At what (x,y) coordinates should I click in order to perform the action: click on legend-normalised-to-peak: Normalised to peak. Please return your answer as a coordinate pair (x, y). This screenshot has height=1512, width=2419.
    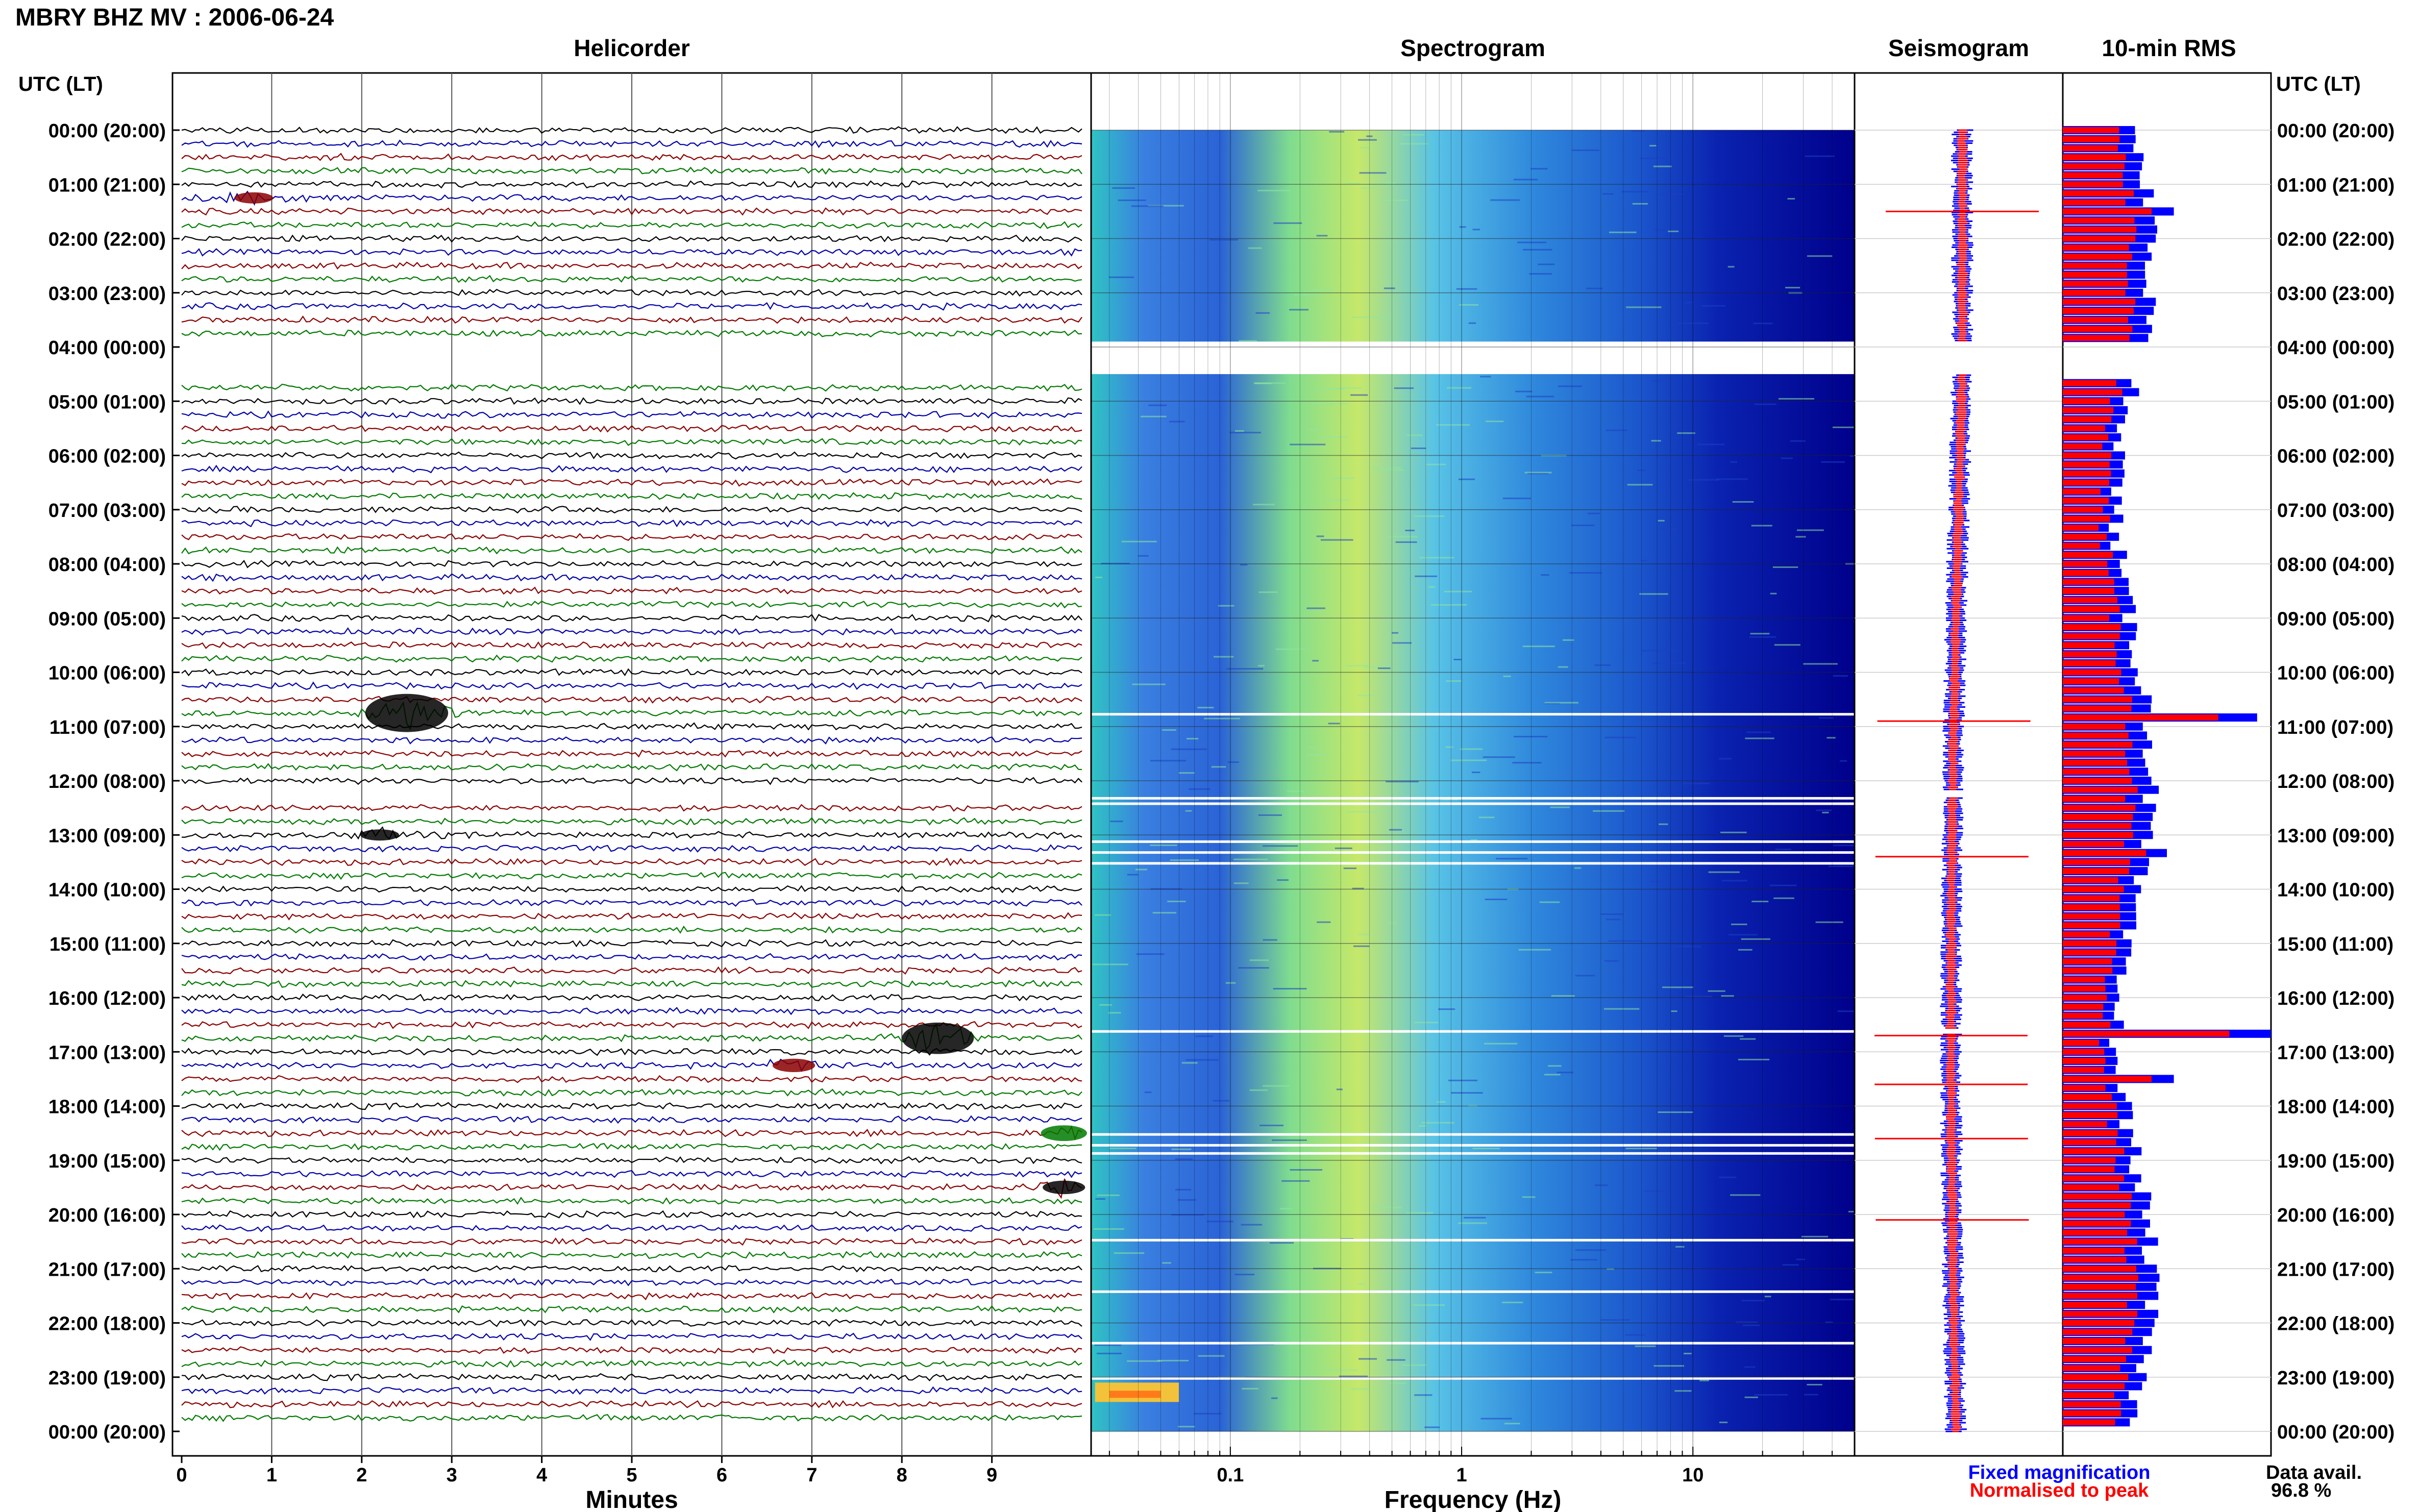
    Looking at the image, I should click on (2059, 1490).